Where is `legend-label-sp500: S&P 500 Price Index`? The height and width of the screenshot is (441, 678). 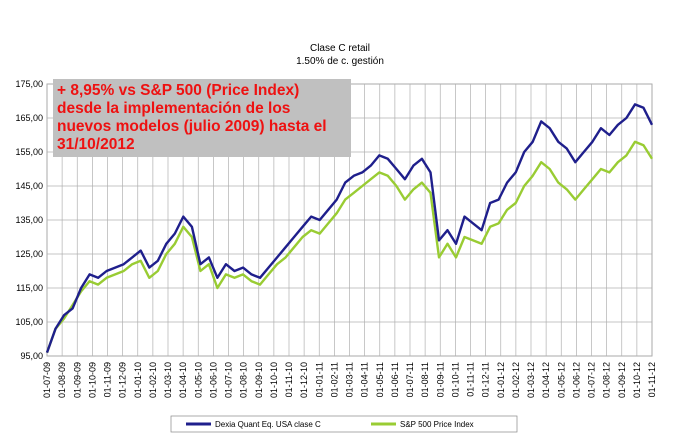 legend-label-sp500: S&P 500 Price Index is located at coordinates (437, 424).